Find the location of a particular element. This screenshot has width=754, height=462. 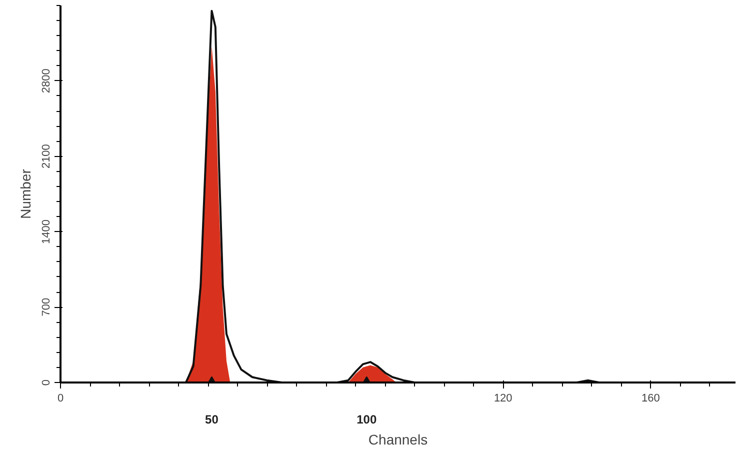

y-tick-label: 2100 is located at coordinates (46, 156).